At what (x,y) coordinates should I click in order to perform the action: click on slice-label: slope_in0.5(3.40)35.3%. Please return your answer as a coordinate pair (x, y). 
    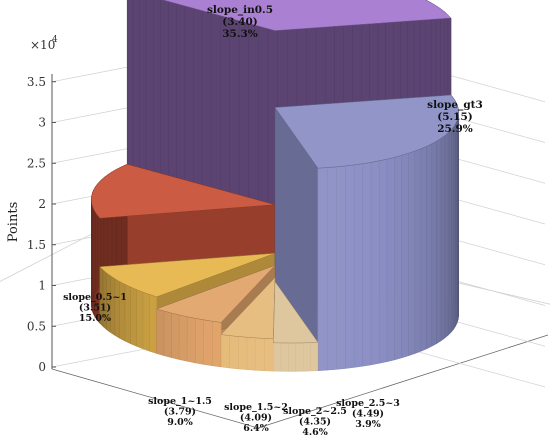
    Looking at the image, I should click on (240, 22).